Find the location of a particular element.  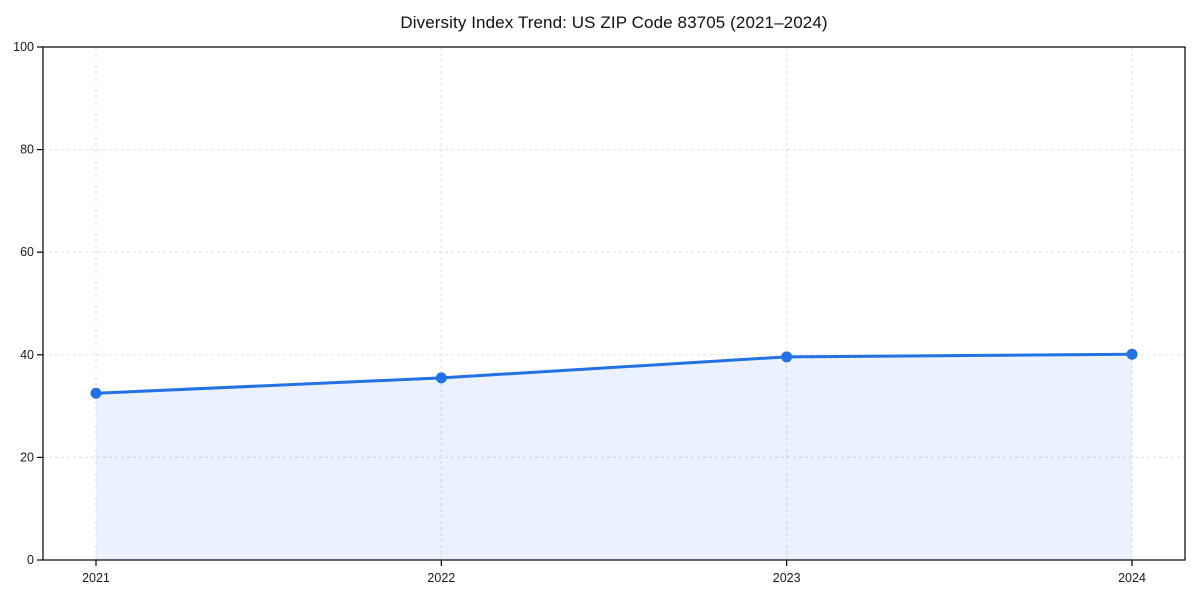

x-tick-label: 2021 is located at coordinates (96, 578).